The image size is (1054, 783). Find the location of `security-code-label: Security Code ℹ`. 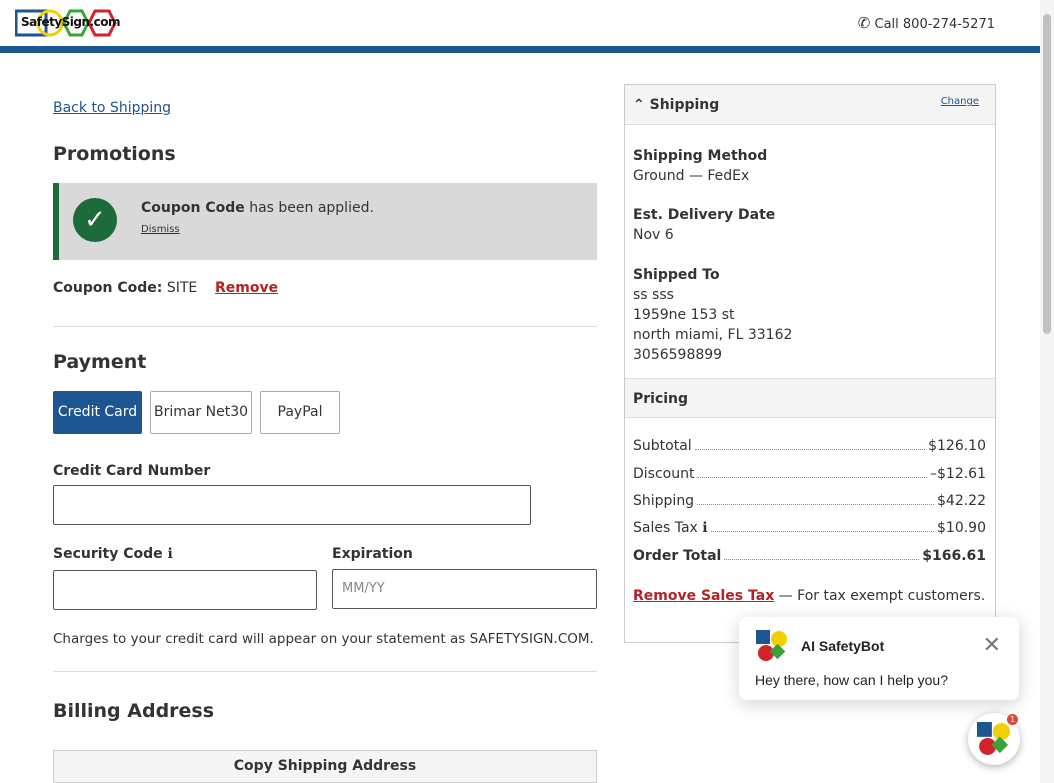

security-code-label: Security Code ℹ is located at coordinates (113, 554).